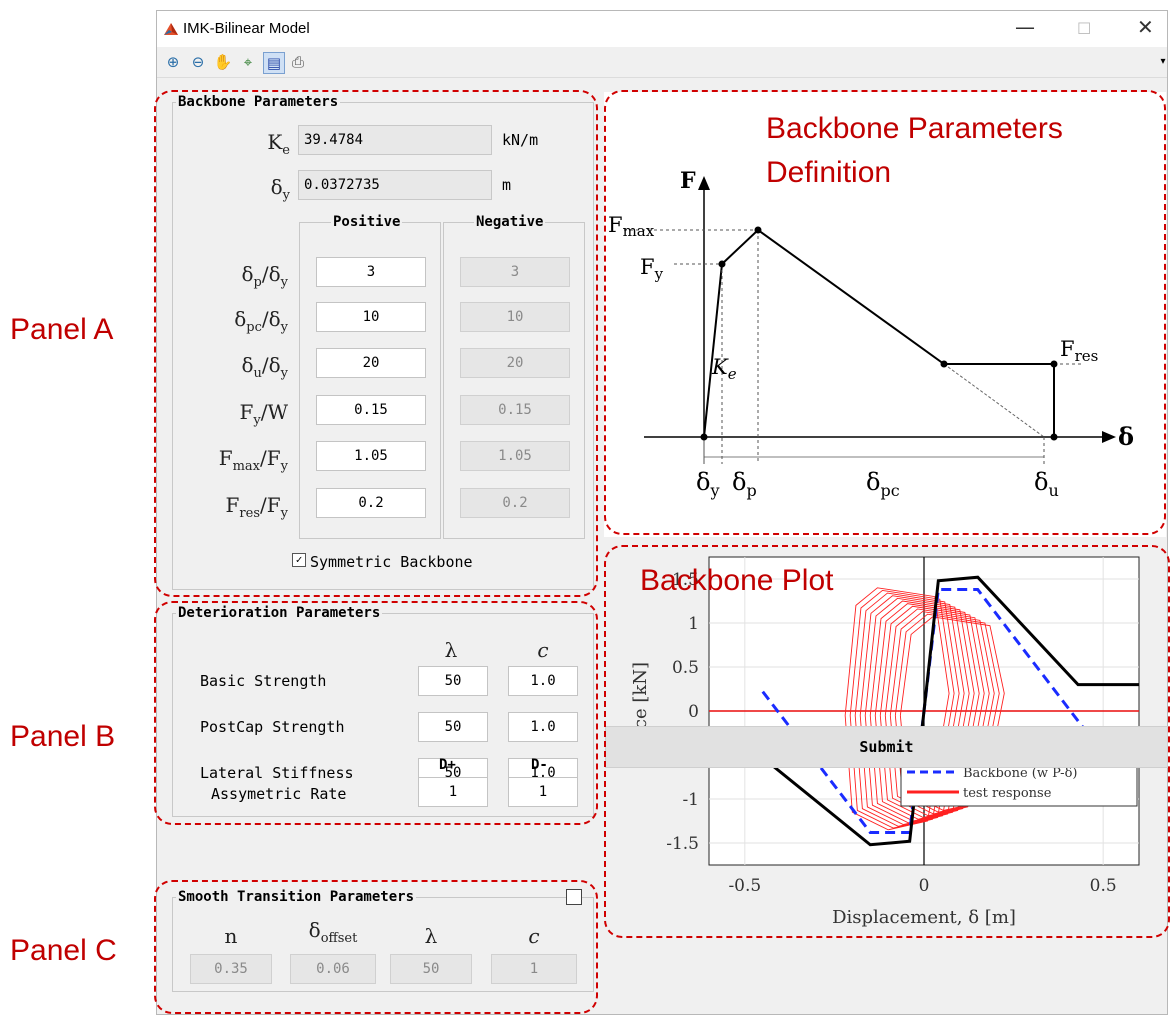  Describe the element at coordinates (1079, 351) in the screenshot. I see `fres-label: Fres` at that location.